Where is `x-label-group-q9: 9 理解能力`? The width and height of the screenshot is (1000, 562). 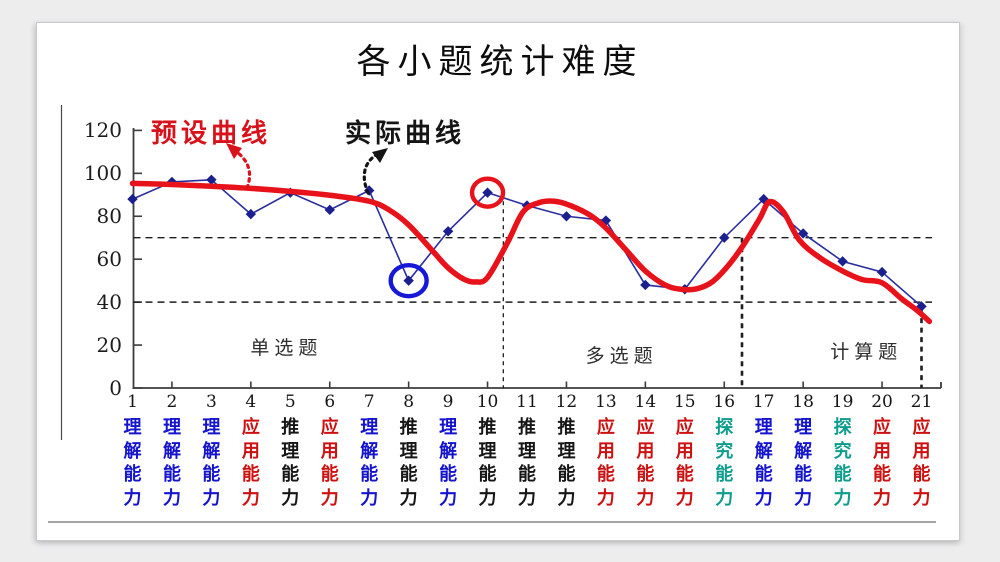
x-label-group-q9: 9 理解能力 is located at coordinates (448, 452).